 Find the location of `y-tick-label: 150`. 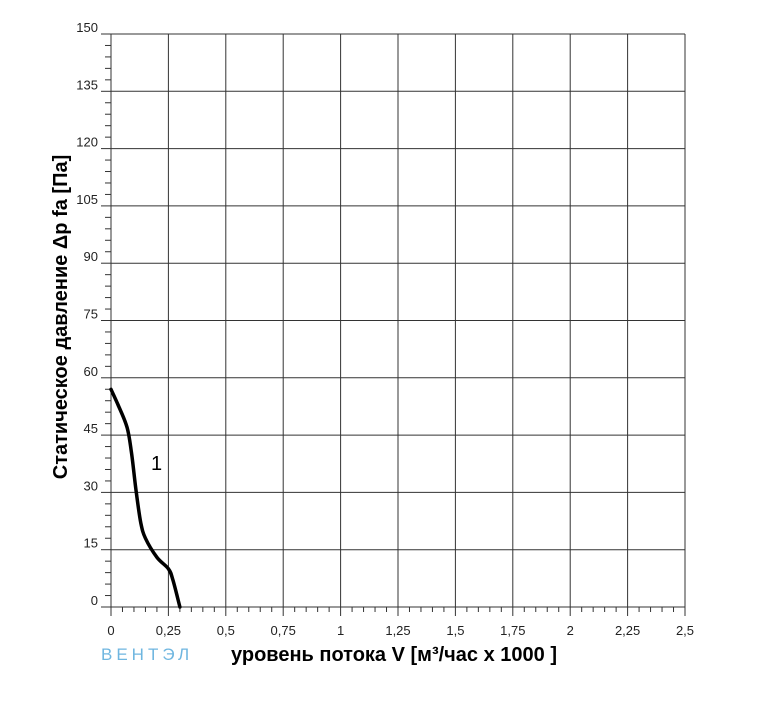

y-tick-label: 150 is located at coordinates (87, 27).